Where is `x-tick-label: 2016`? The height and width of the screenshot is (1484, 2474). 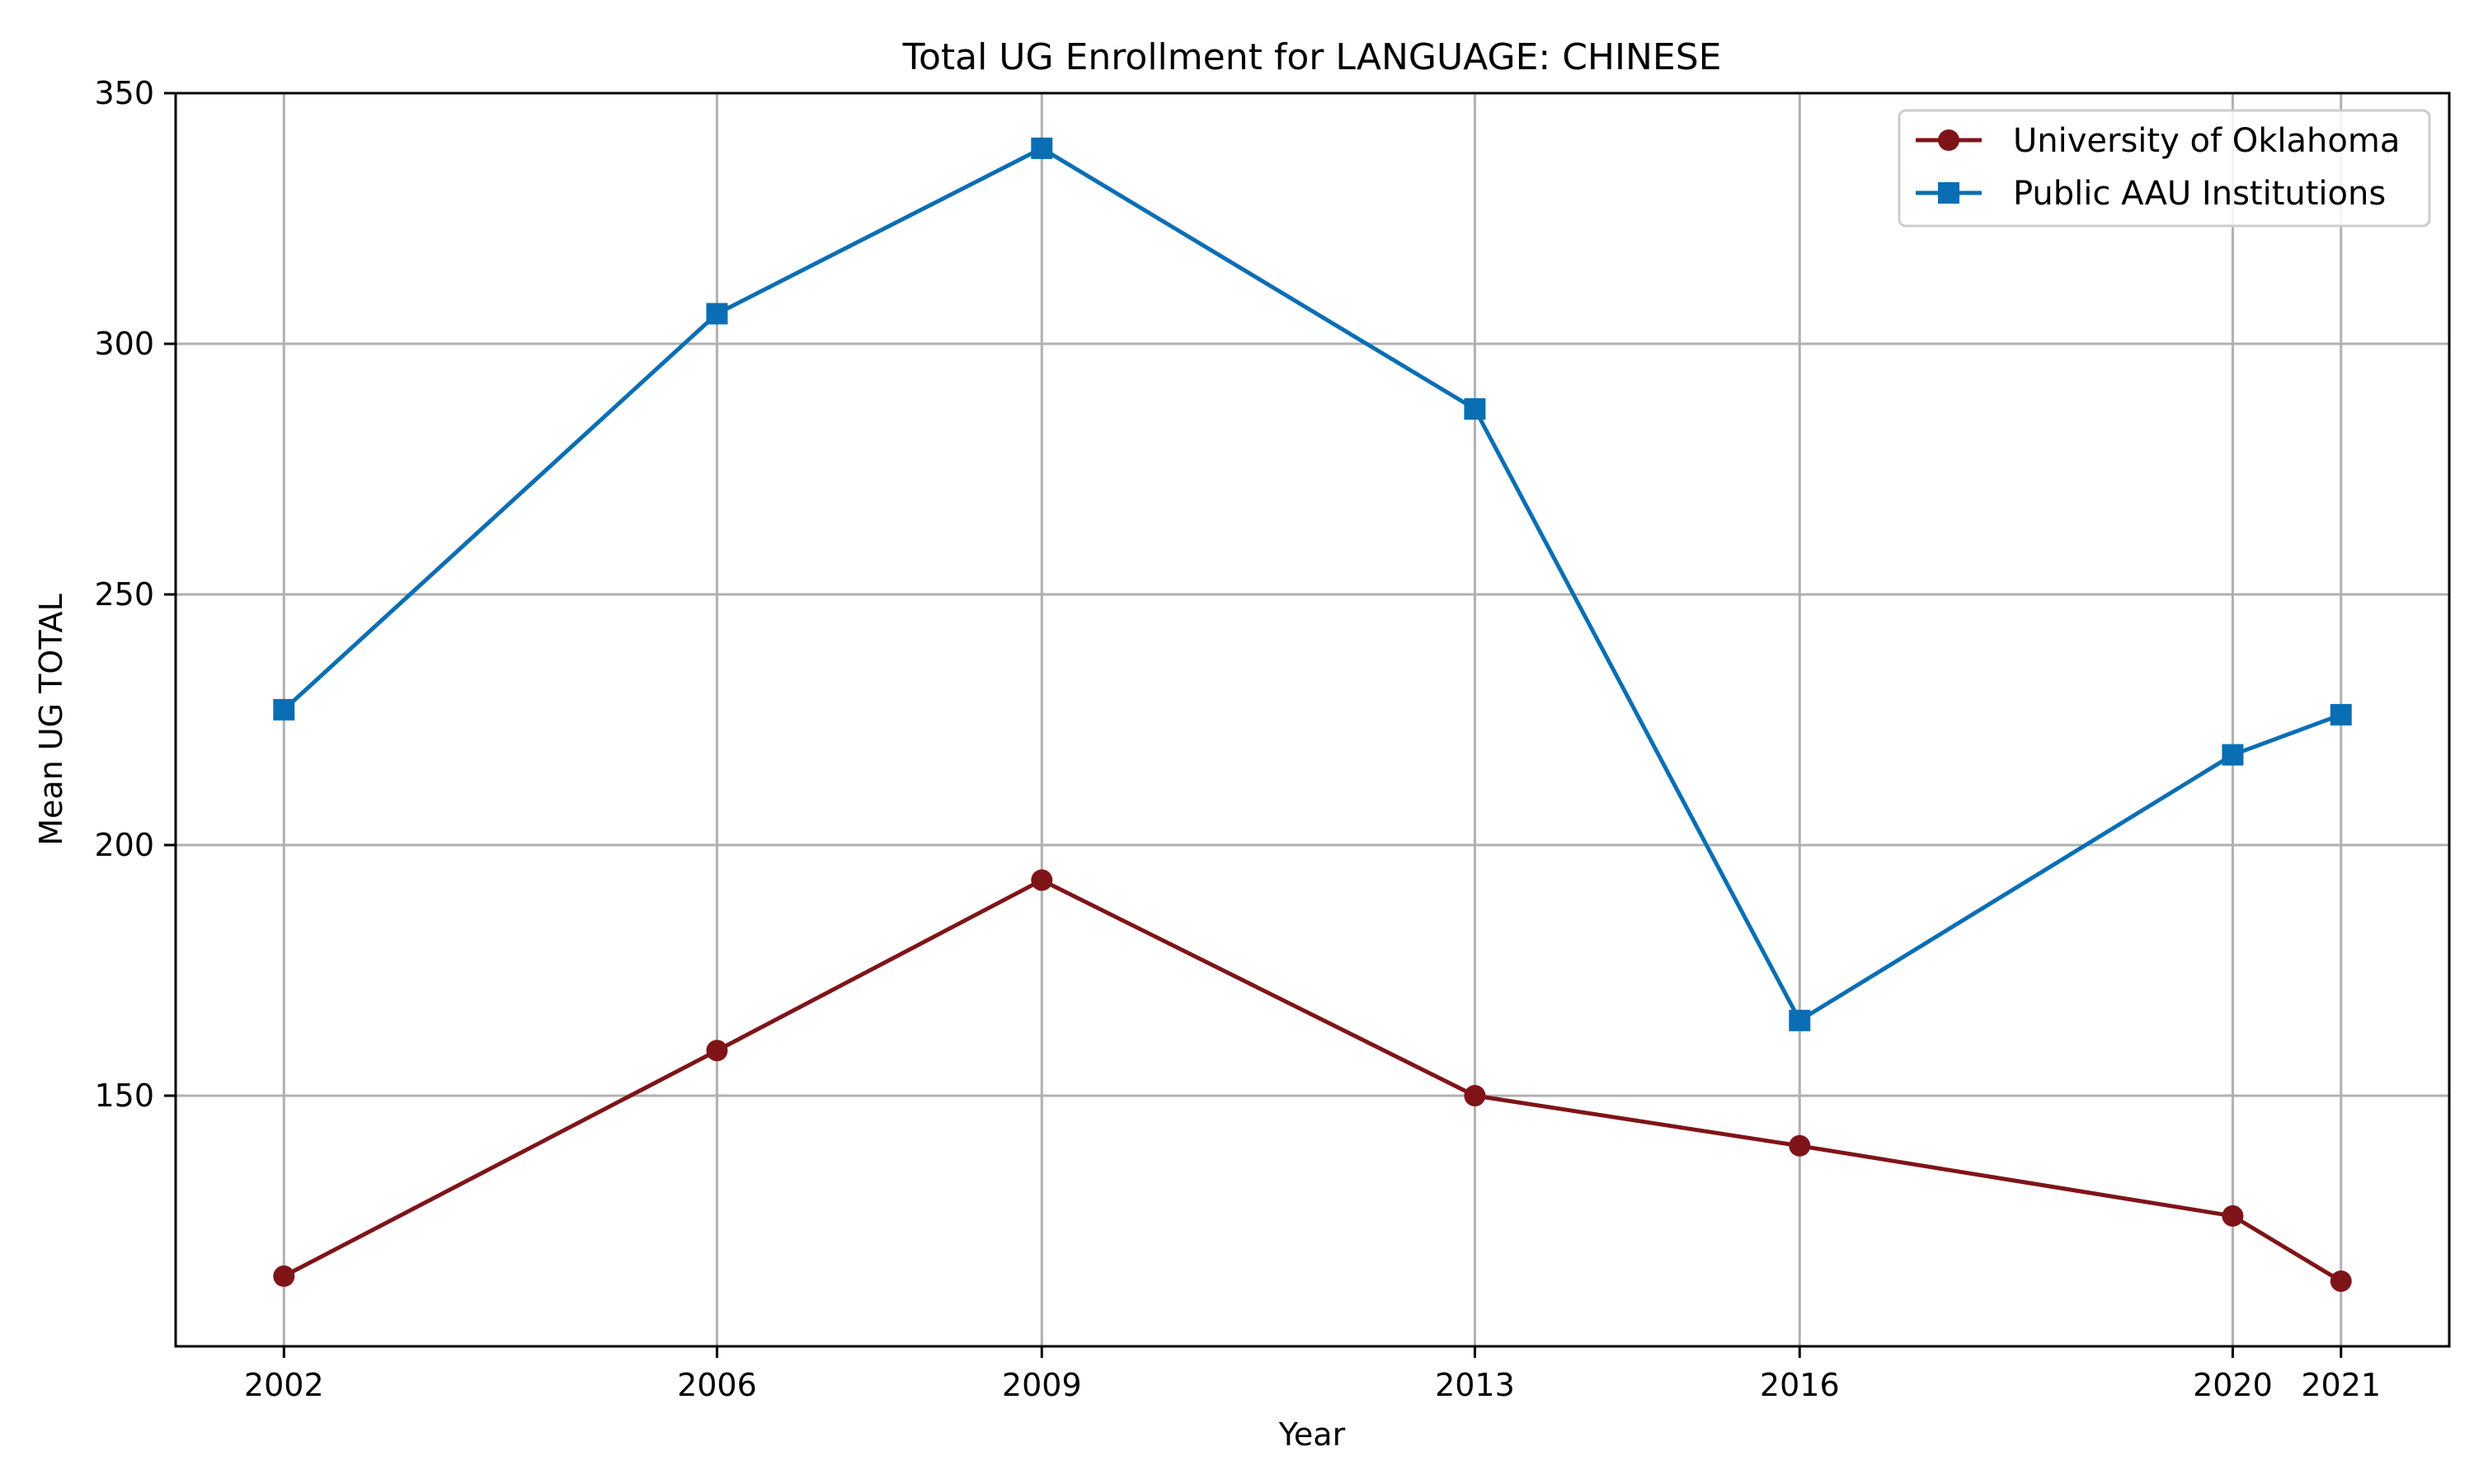
x-tick-label: 2016 is located at coordinates (1800, 1385).